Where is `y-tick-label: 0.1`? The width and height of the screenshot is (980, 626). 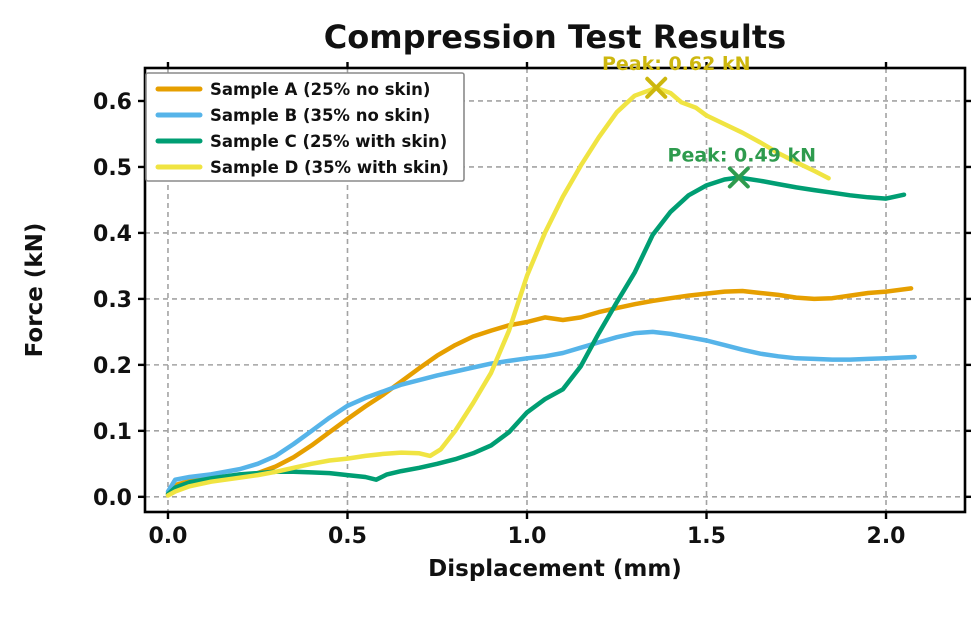
y-tick-label: 0.1 is located at coordinates (112, 432).